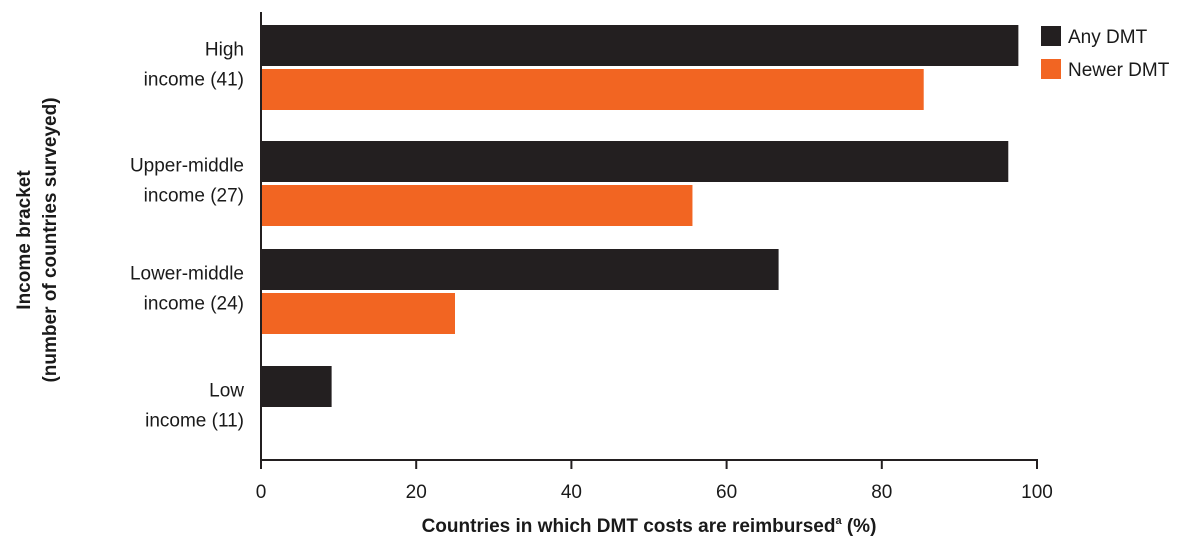 The width and height of the screenshot is (1186, 541). Describe the element at coordinates (654, 481) in the screenshot. I see `x-axis-ticks: 0 20 40 60 80 100` at that location.